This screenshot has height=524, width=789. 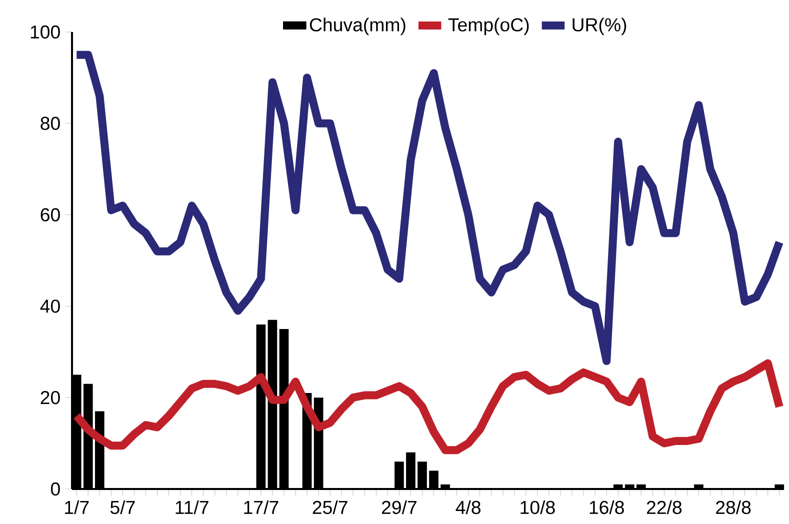 What do you see at coordinates (488, 27) in the screenshot?
I see `legend-label: Temp(oC)` at bounding box center [488, 27].